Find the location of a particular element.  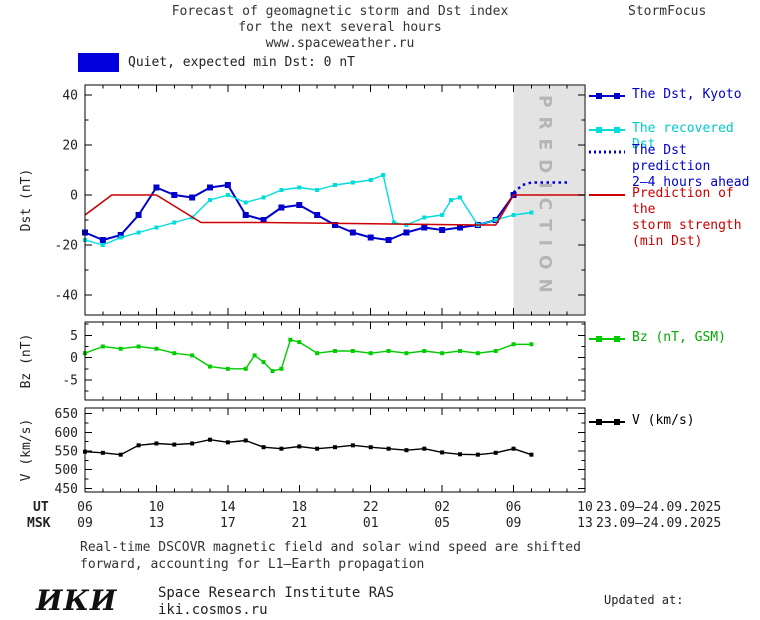

legend-item-bz: Bz (nT, GSM) is located at coordinates (657, 340).